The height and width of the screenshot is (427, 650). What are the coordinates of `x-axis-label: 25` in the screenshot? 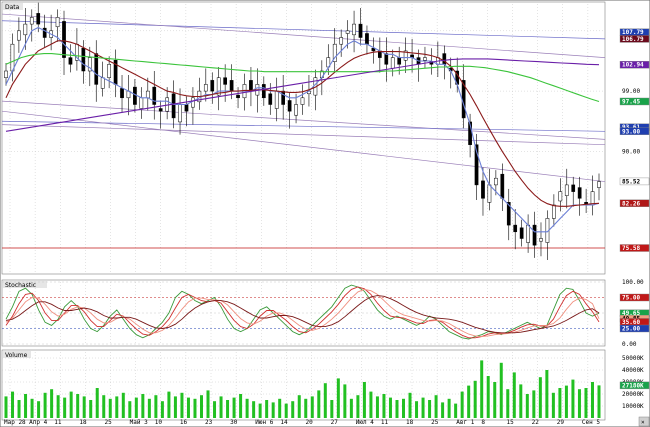 It's located at (435, 422).